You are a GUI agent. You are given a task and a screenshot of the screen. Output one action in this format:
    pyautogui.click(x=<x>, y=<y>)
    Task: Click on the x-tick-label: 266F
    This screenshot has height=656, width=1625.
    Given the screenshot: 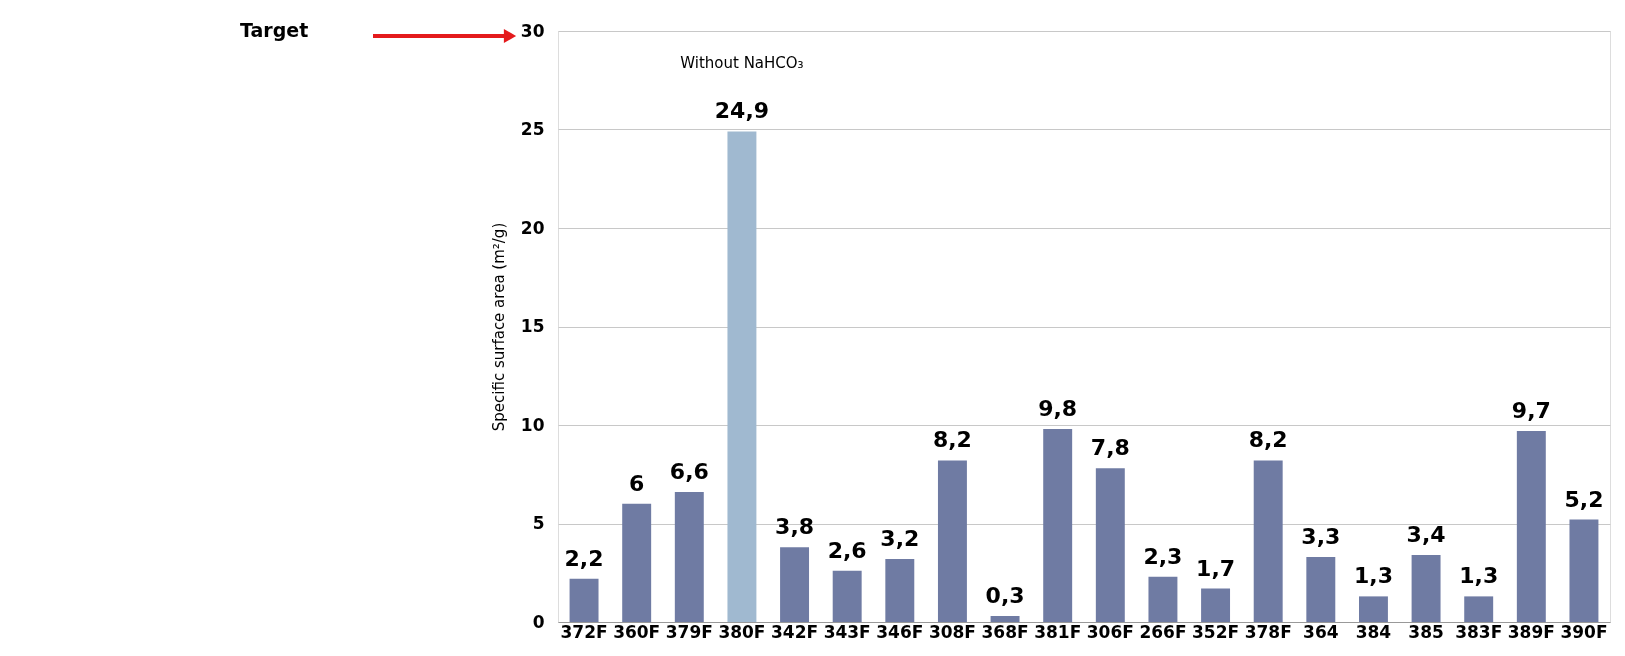 What is the action you would take?
    pyautogui.click(x=1163, y=631)
    